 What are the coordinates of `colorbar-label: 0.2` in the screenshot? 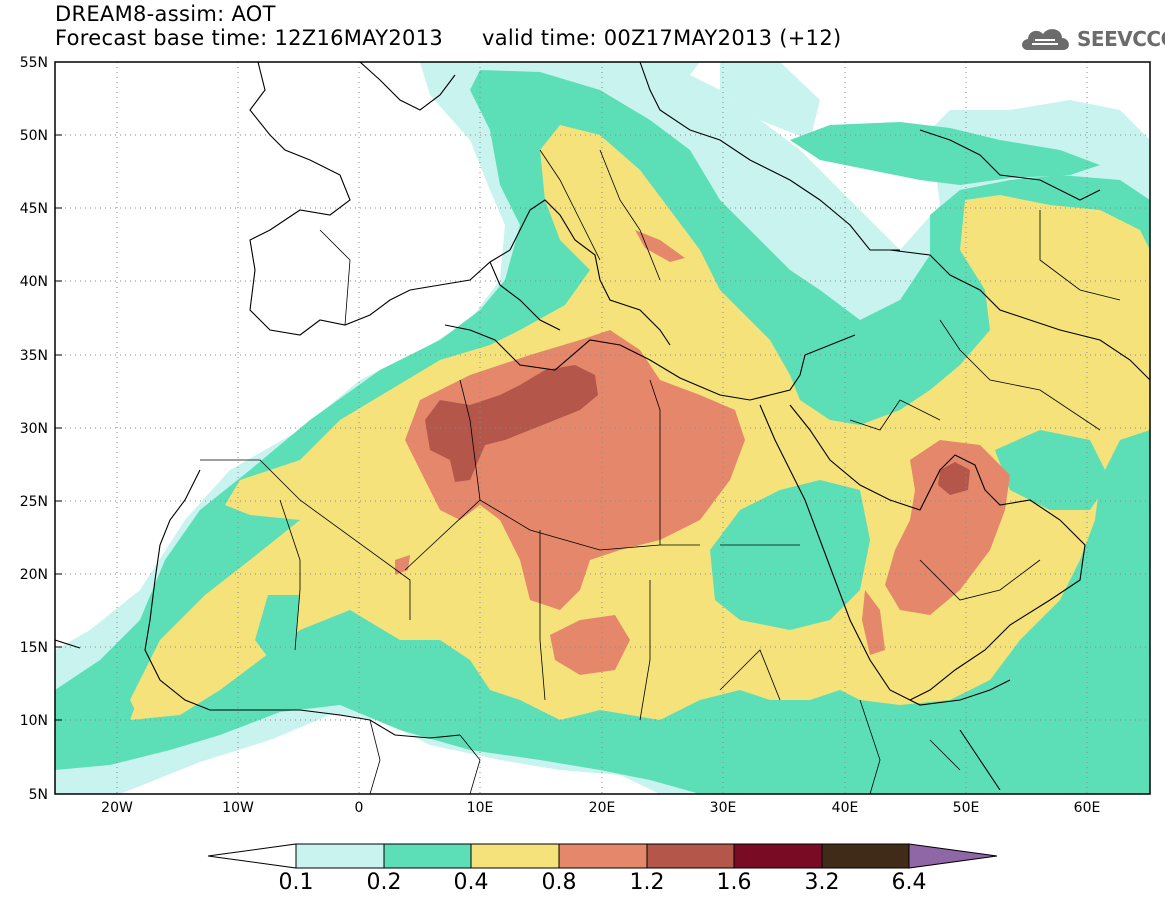 It's located at (384, 882).